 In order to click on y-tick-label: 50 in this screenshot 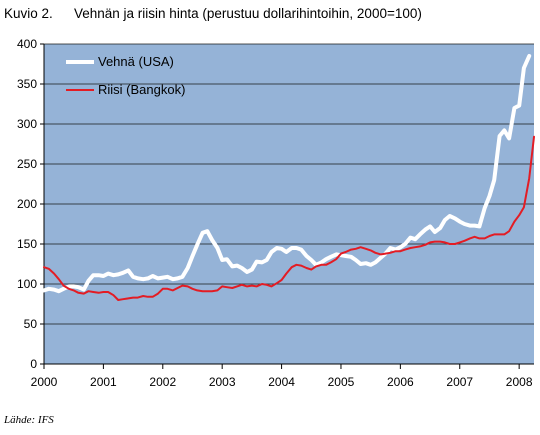, I will do `click(31, 324)`.